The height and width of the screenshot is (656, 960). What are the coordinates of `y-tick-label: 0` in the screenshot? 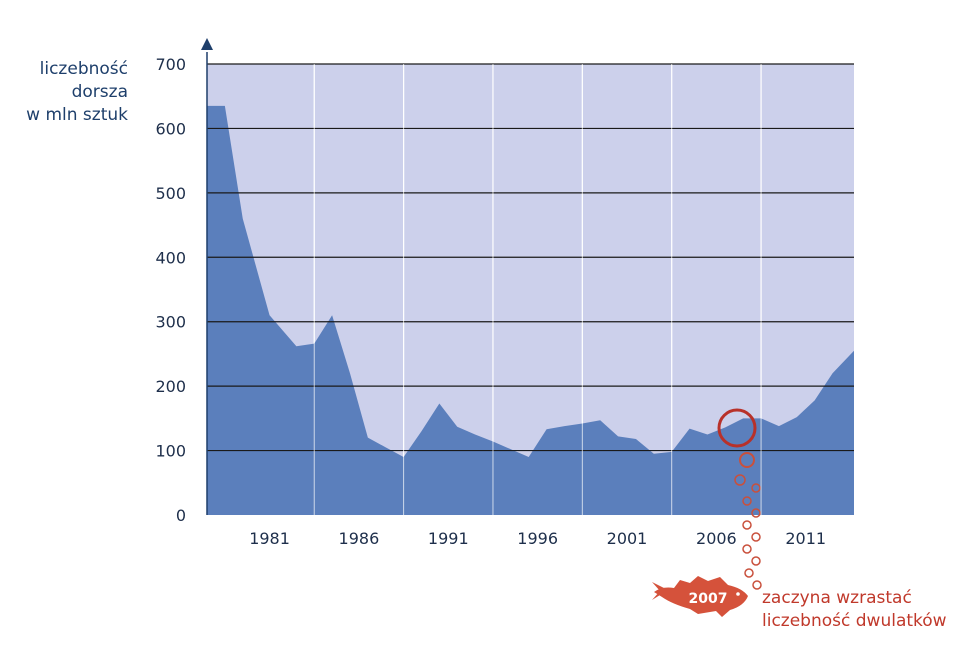 It's located at (181, 515).